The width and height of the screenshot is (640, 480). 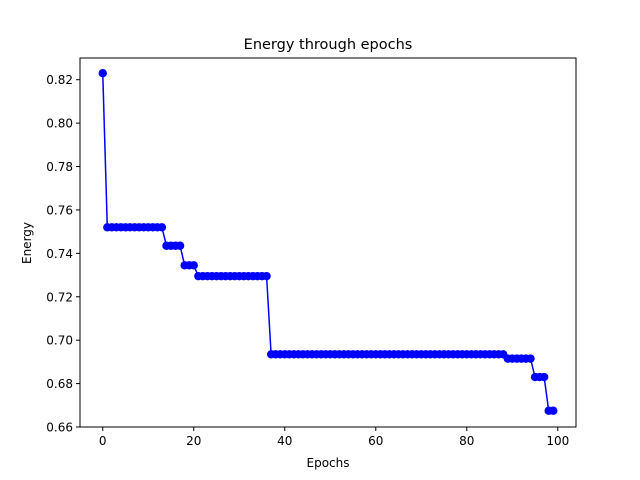 I want to click on x-tick-label: 100, so click(x=557, y=441).